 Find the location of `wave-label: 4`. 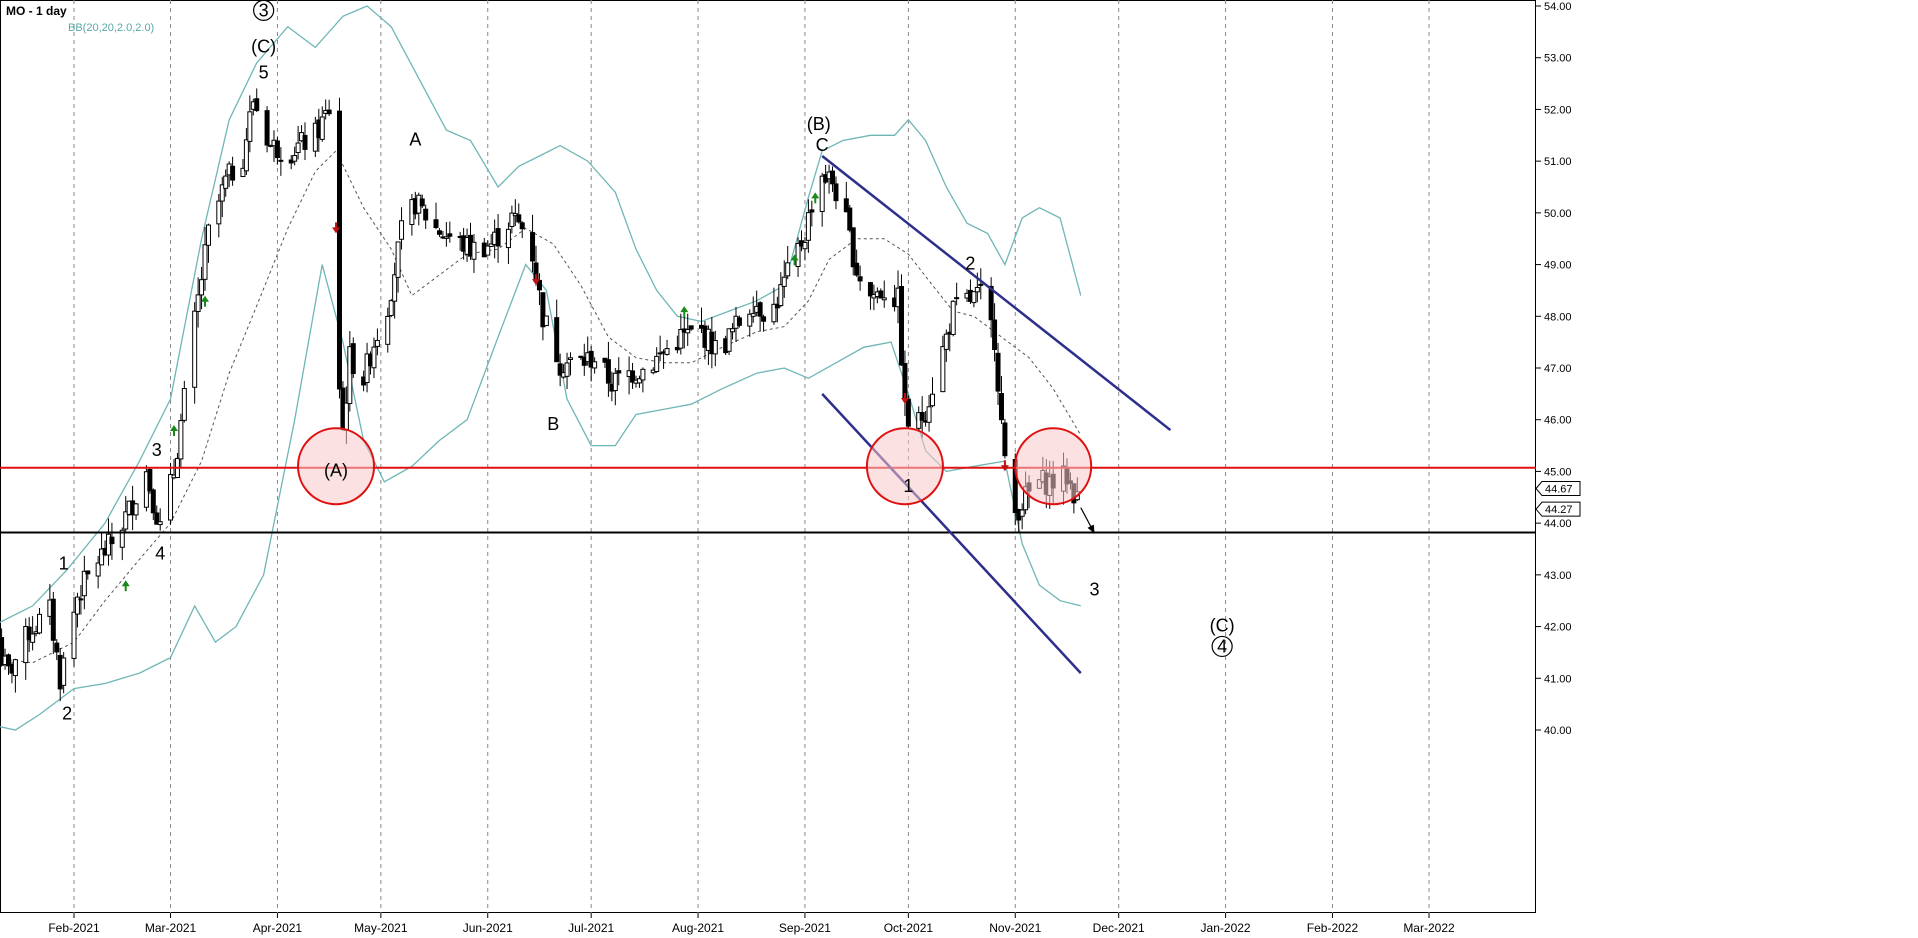

wave-label: 4 is located at coordinates (160, 553).